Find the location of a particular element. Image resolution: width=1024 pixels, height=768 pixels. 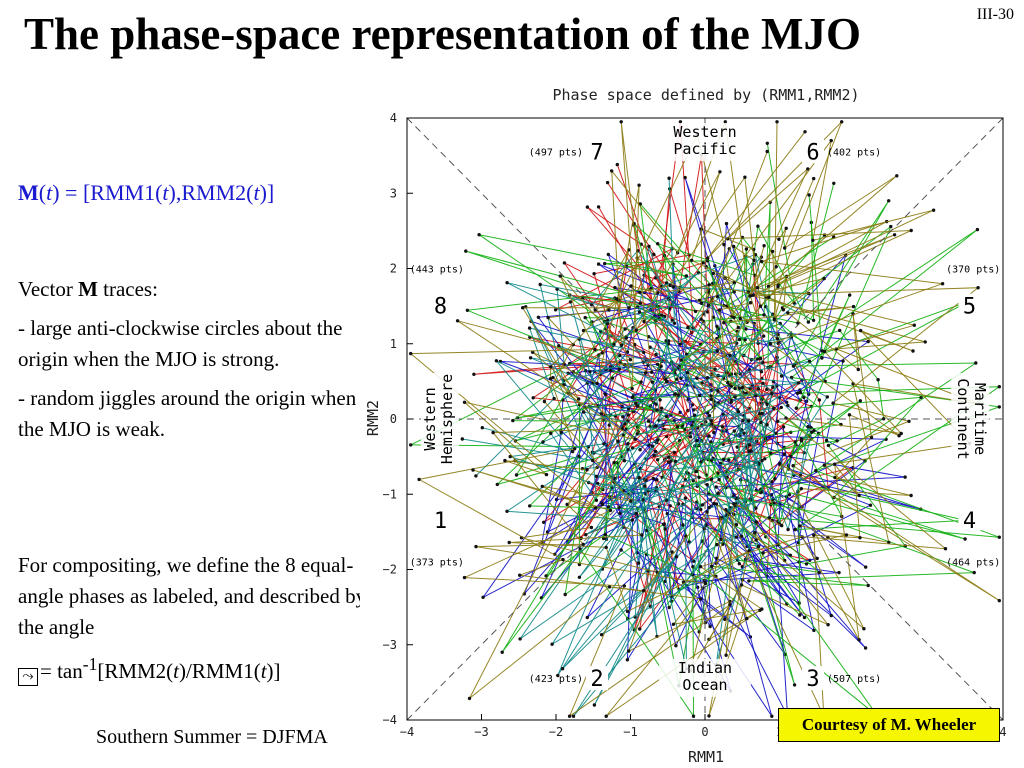

phase-number-4: 4 is located at coordinates (969, 521).